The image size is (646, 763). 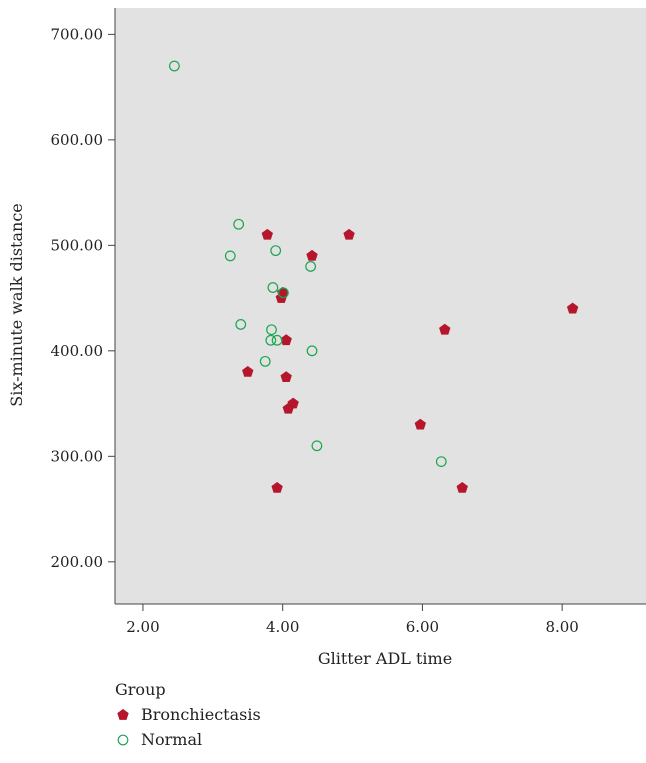 I want to click on x-tick-label: 2.00, so click(x=142, y=627).